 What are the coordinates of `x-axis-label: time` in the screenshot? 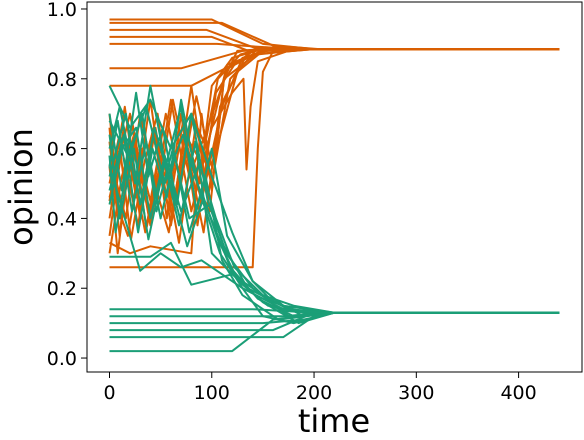 It's located at (334, 421).